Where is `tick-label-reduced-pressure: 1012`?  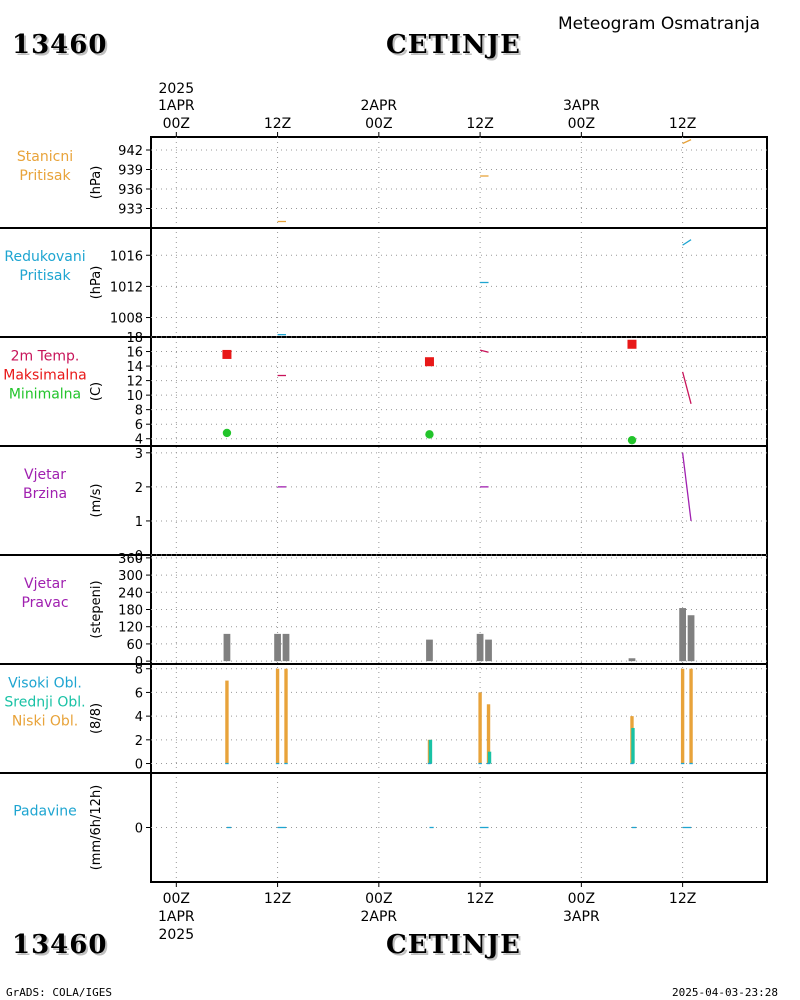
tick-label-reduced-pressure: 1012 is located at coordinates (126, 287).